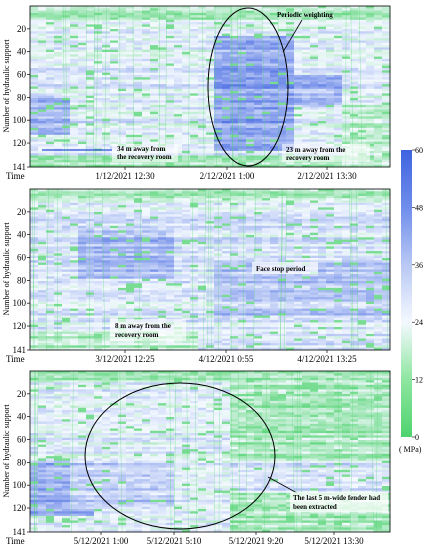 This screenshot has width=431, height=550. Describe the element at coordinates (315, 154) in the screenshot. I see `annotation-23m-text: 23 m away from the recovery room` at that location.